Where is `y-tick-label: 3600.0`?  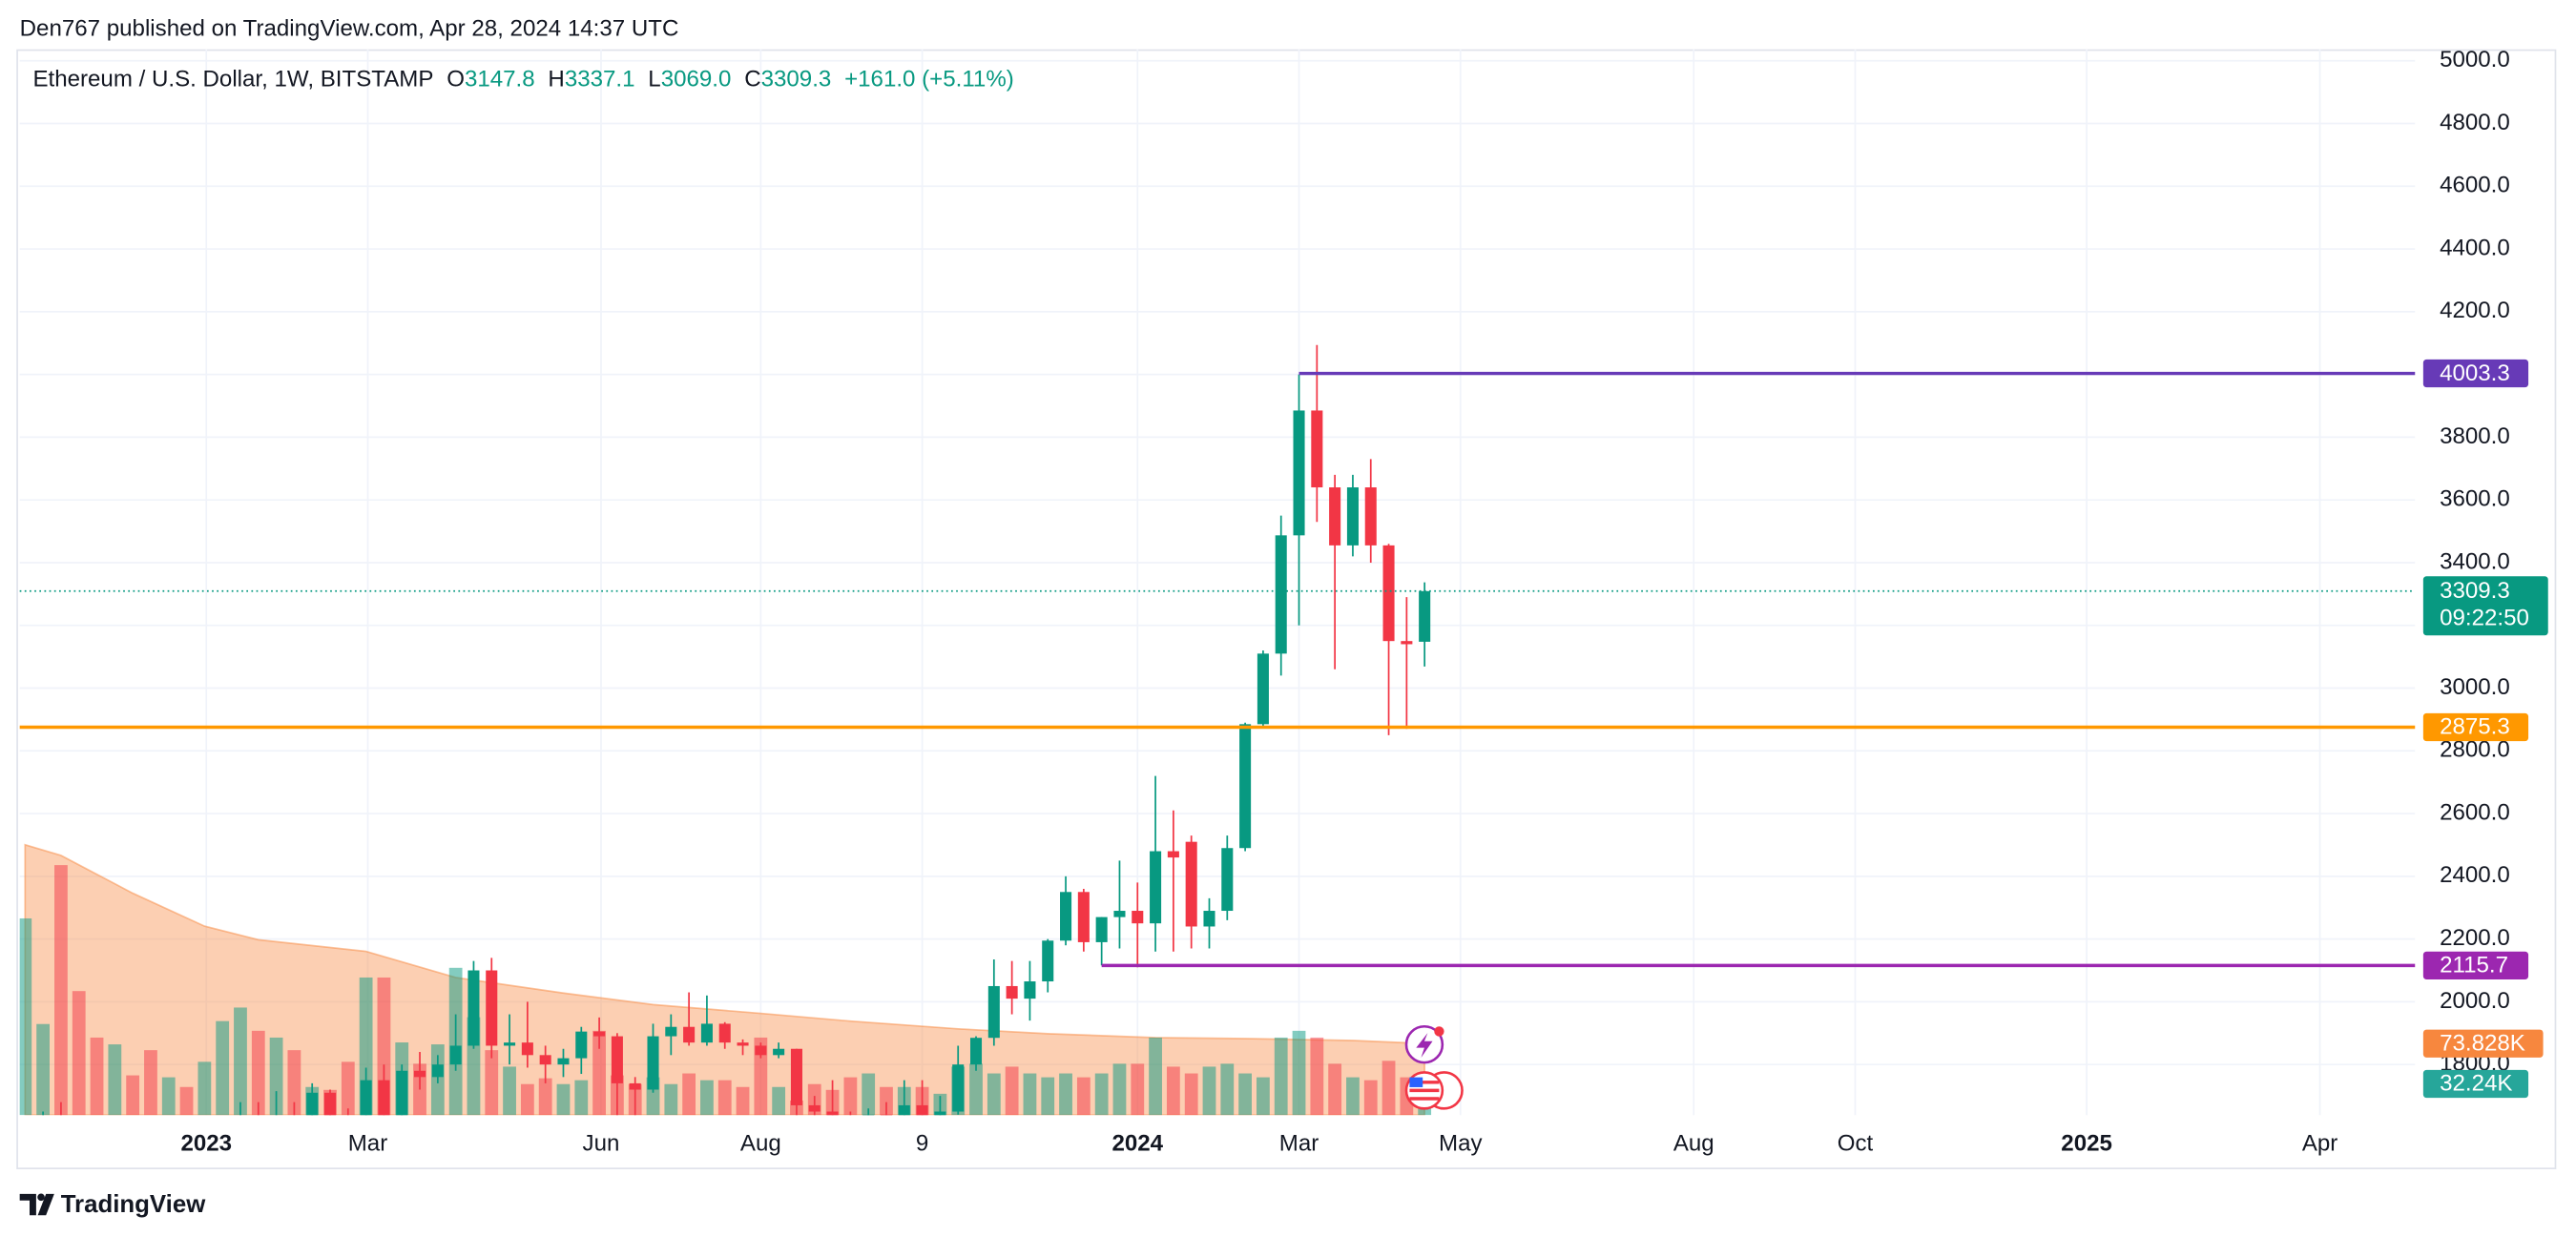 y-tick-label: 3600.0 is located at coordinates (2475, 499).